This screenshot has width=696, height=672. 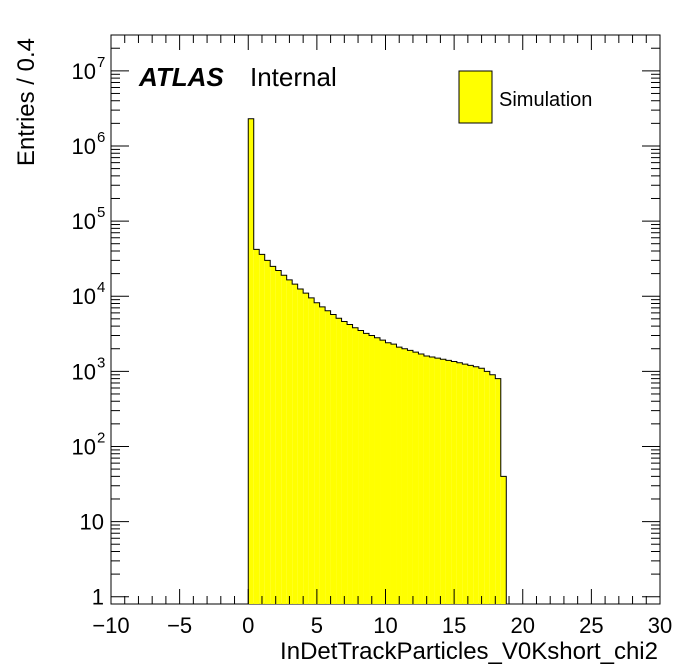 I want to click on x-tick-label: 25, so click(x=591, y=625).